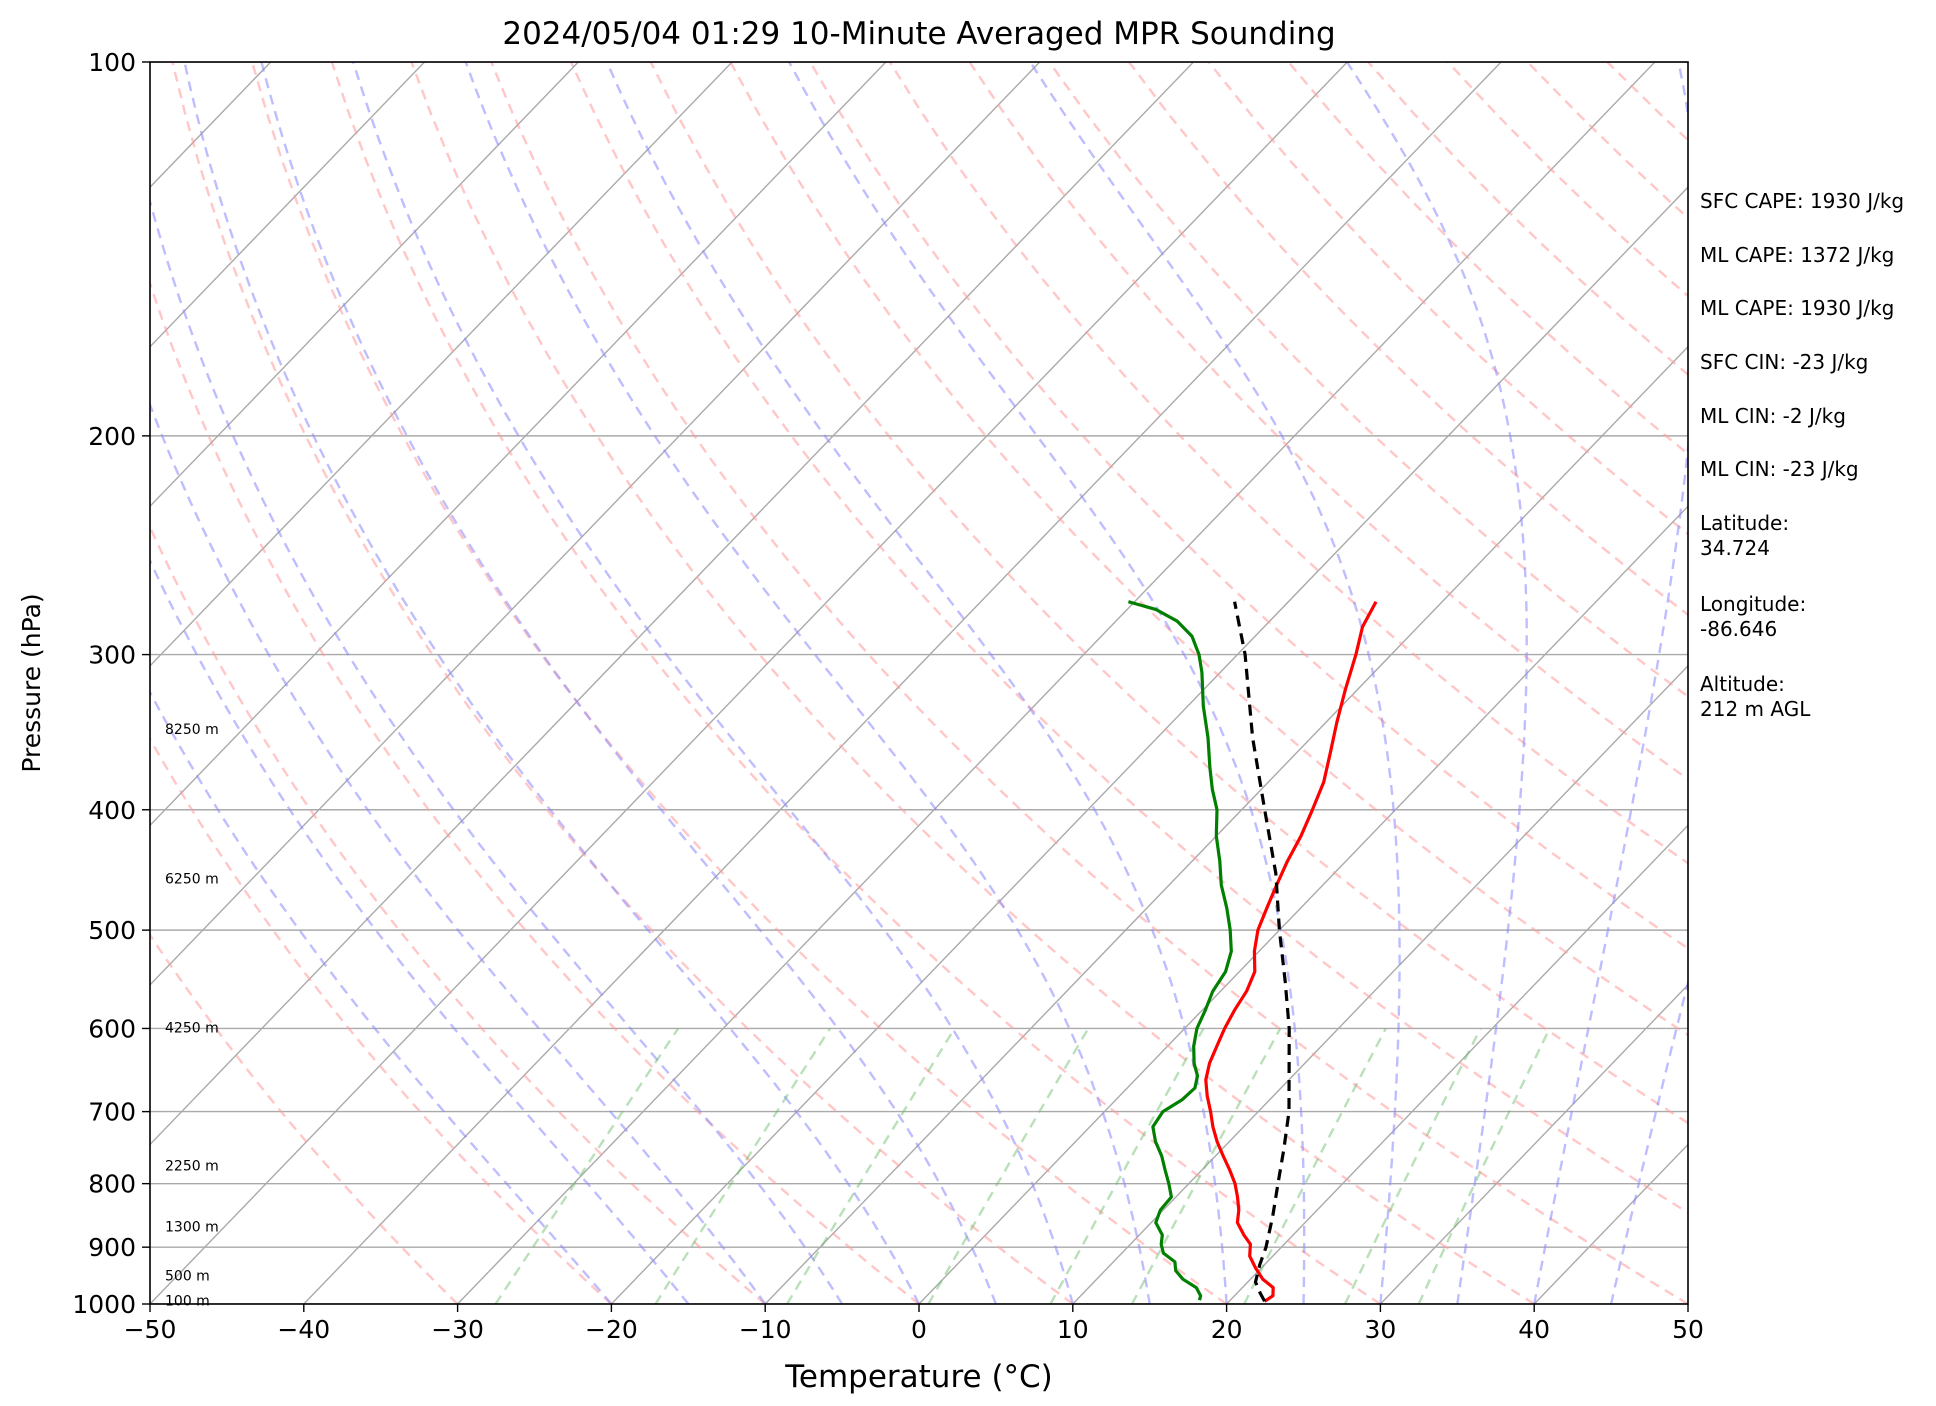 This screenshot has width=1936, height=1406. What do you see at coordinates (457, 1329) in the screenshot?
I see `x-tick-label: −30` at bounding box center [457, 1329].